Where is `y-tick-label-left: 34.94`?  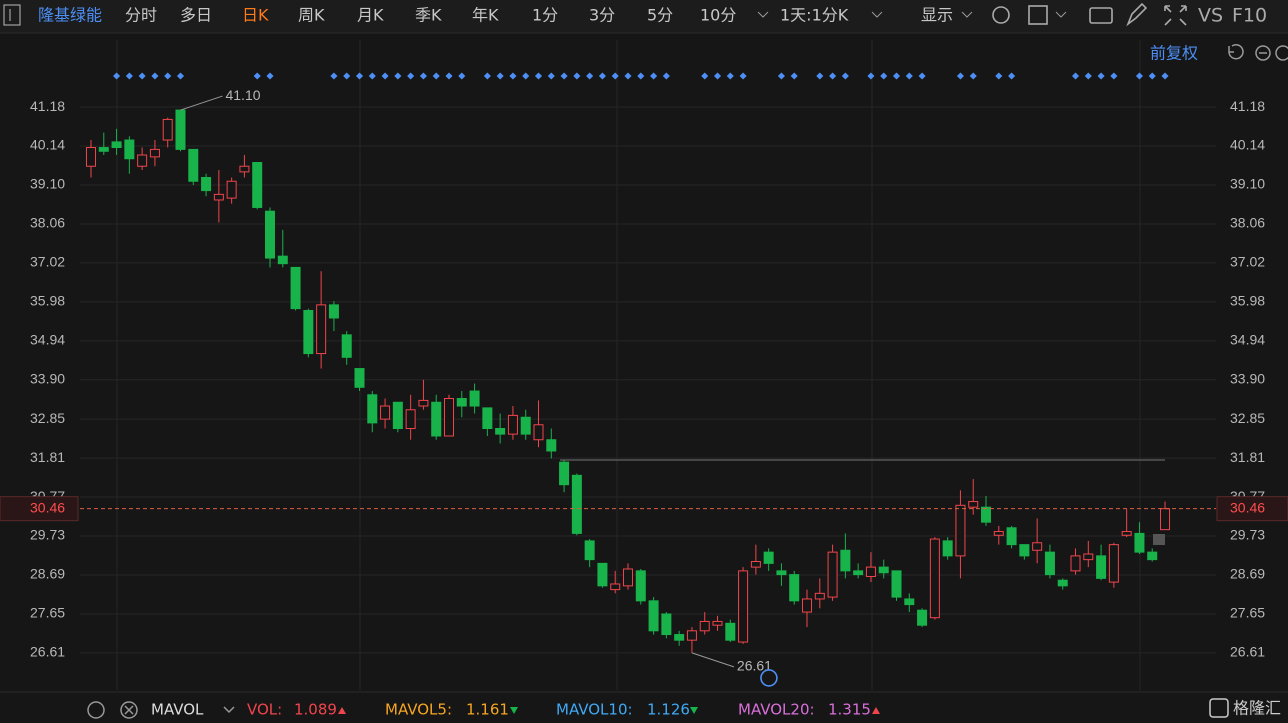
y-tick-label-left: 34.94 is located at coordinates (47, 340).